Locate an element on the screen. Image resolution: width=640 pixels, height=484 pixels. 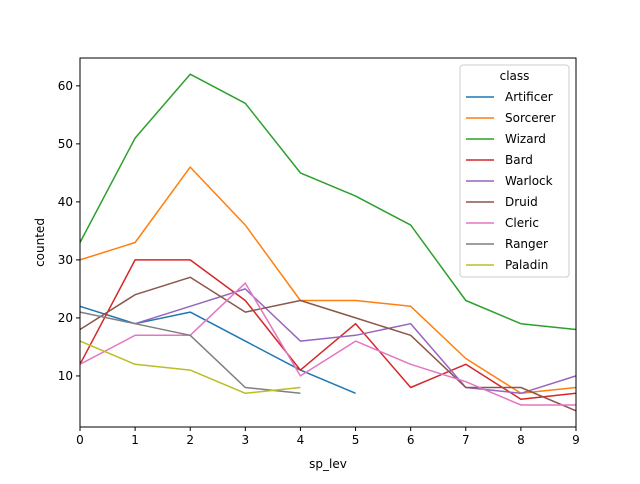
x-tick-label: 2 is located at coordinates (190, 440).